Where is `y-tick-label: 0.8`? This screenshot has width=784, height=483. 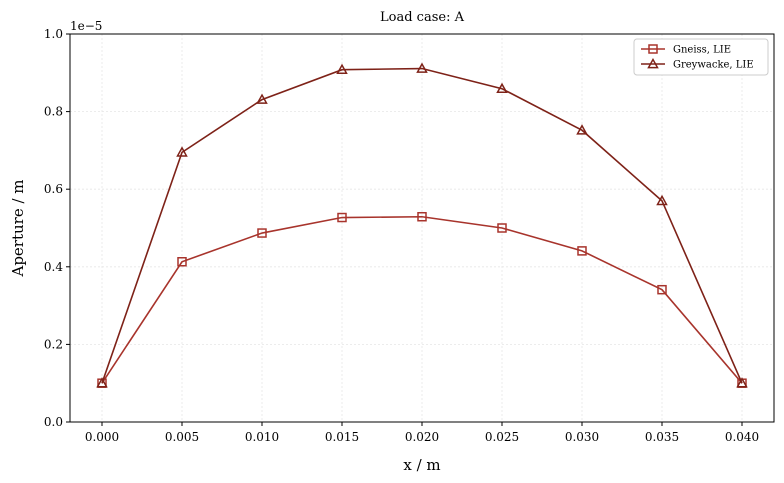 y-tick-label: 0.8 is located at coordinates (53, 112).